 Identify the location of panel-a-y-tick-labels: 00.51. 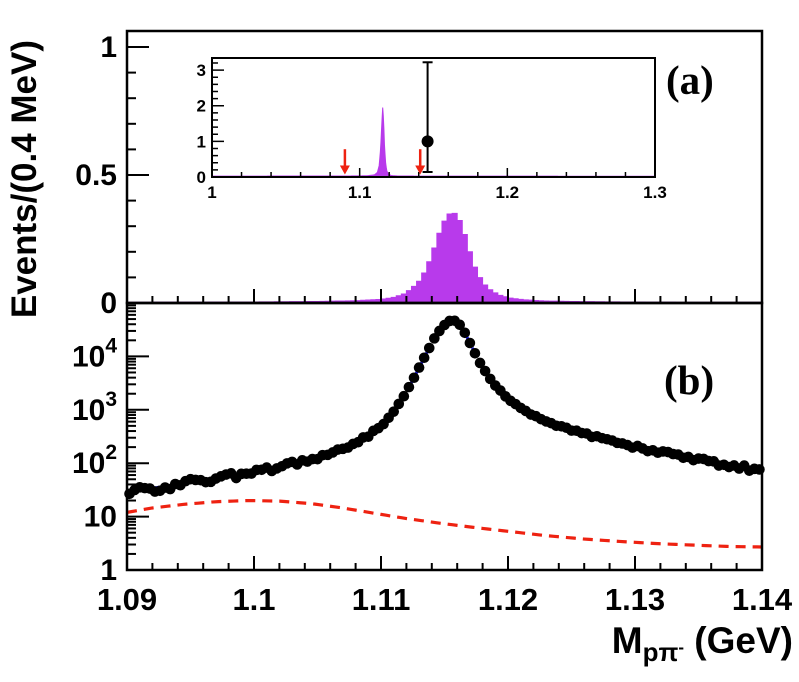
(96, 175).